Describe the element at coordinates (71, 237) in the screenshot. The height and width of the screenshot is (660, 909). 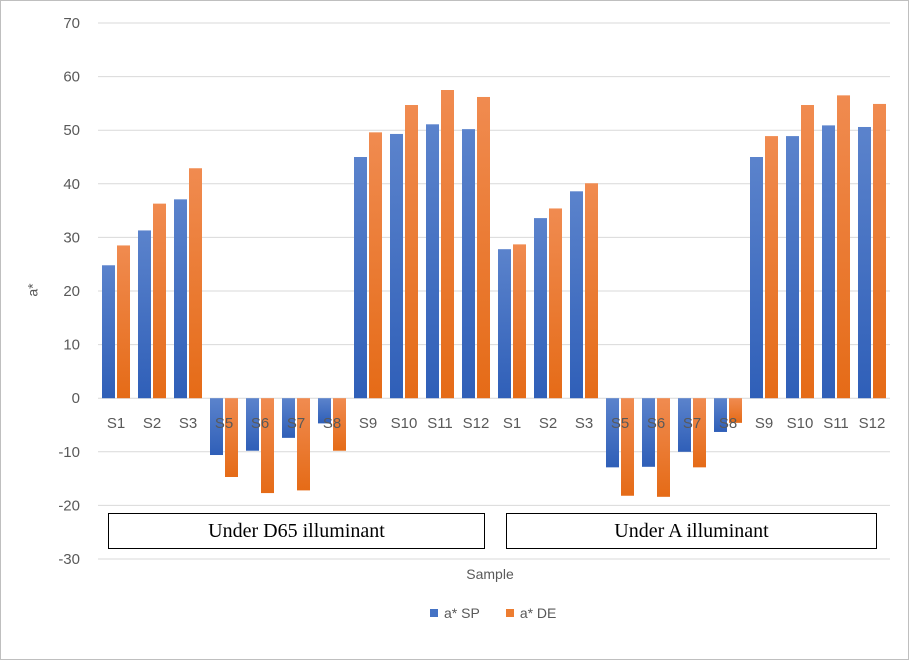
I see `y-tick-label: 30` at that location.